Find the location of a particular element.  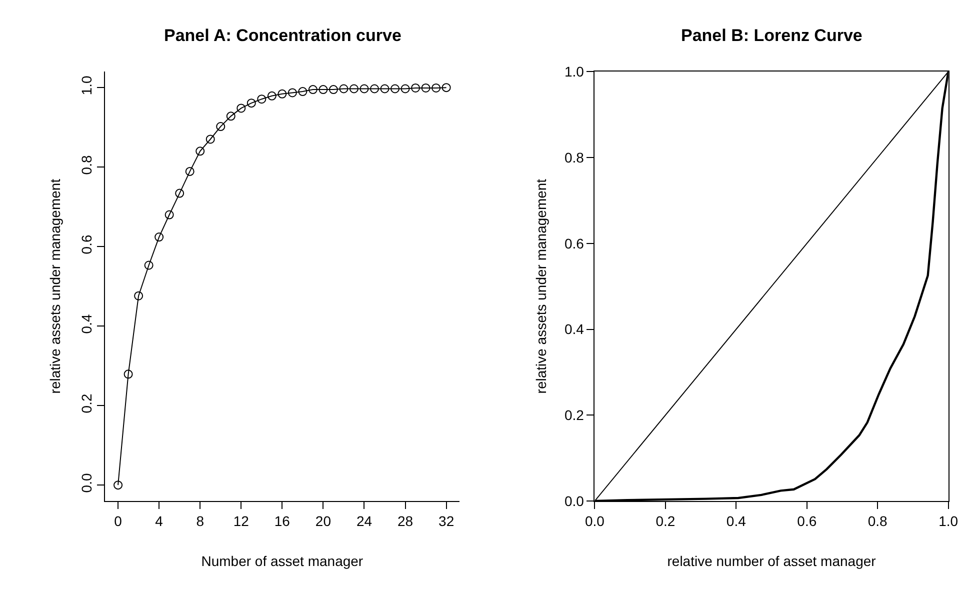

x-tick-label: 0 is located at coordinates (118, 520).